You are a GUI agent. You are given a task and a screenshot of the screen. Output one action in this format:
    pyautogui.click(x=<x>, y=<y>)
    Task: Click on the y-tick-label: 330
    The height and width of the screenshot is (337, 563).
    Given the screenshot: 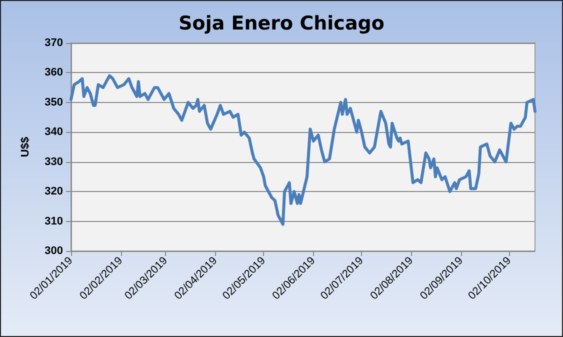 What is the action you would take?
    pyautogui.click(x=53, y=162)
    